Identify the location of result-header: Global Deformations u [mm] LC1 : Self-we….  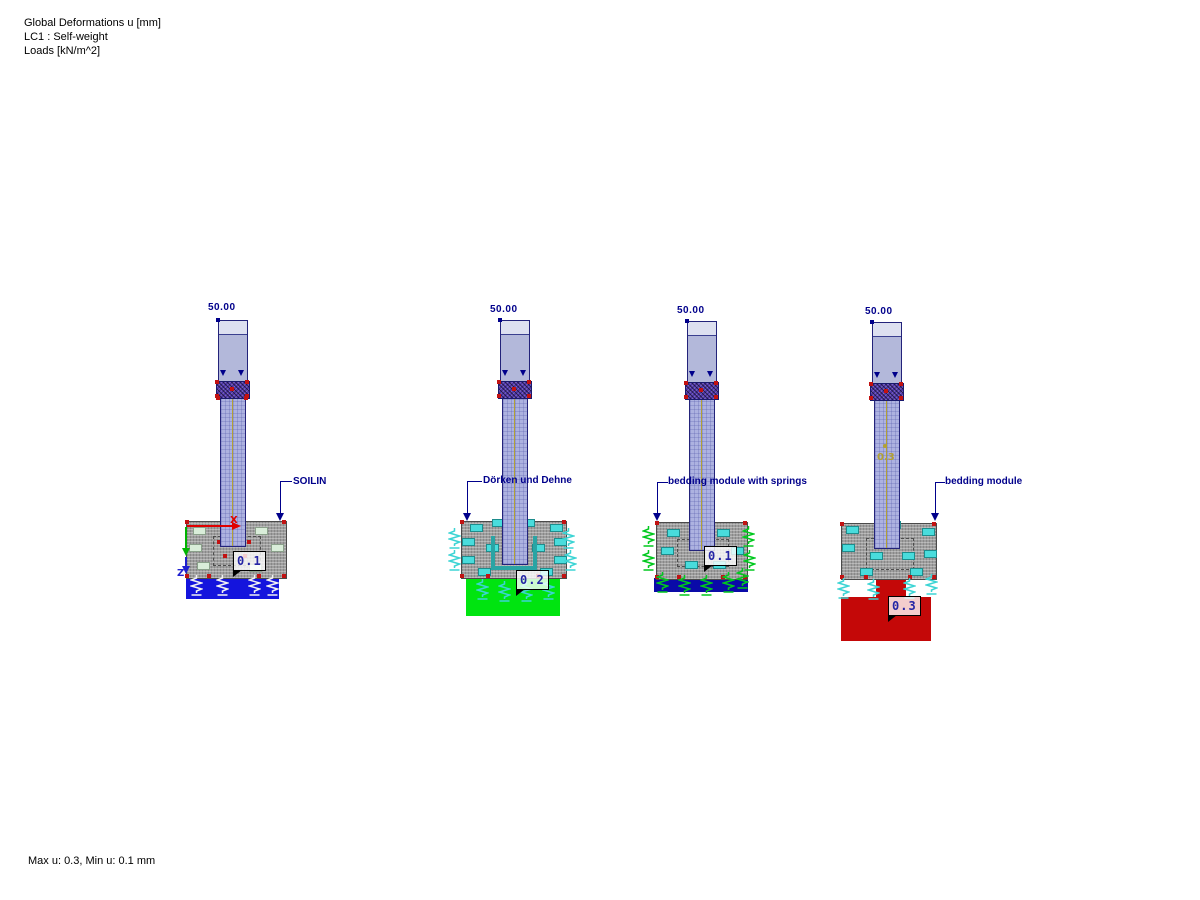
(92, 37).